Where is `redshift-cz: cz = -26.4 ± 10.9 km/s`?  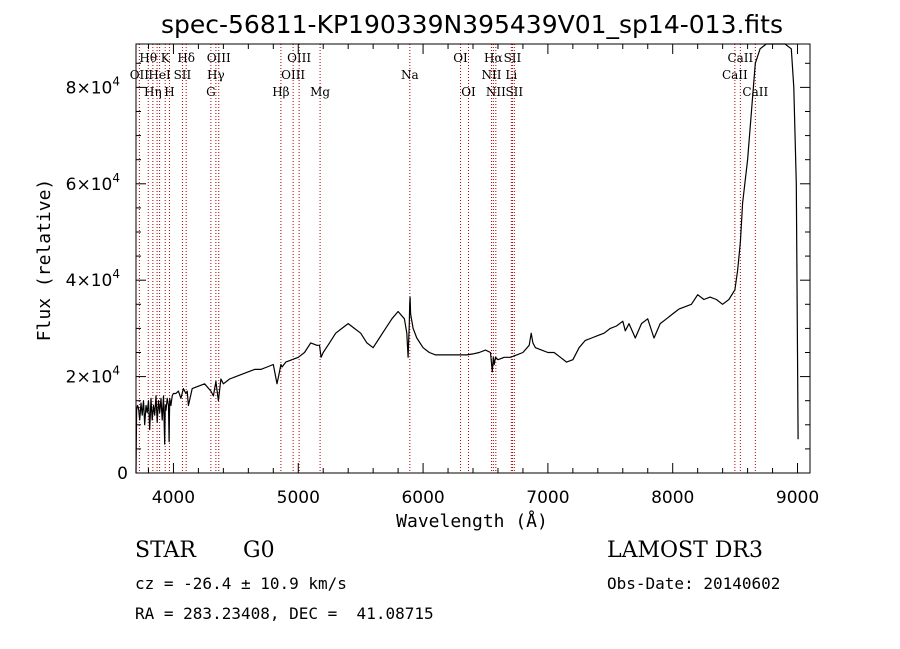 redshift-cz: cz = -26.4 ± 10.9 km/s is located at coordinates (241, 583).